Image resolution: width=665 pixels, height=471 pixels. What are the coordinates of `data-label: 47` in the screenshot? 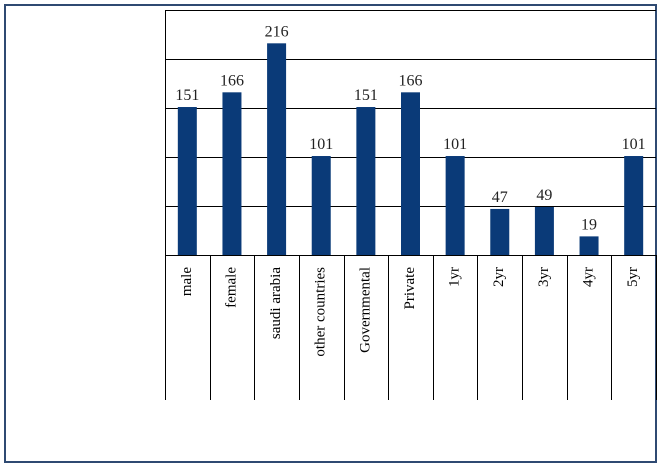 It's located at (500, 197).